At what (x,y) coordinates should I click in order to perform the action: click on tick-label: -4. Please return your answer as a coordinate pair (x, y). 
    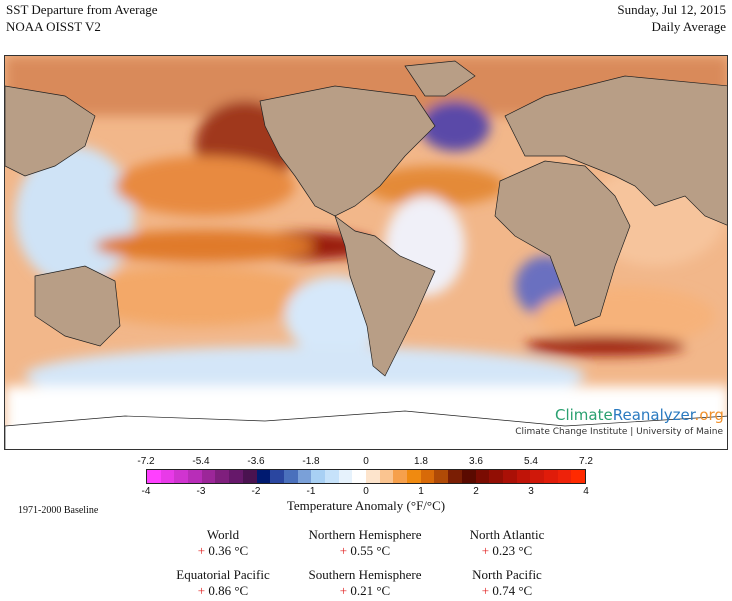
    Looking at the image, I should click on (146, 491).